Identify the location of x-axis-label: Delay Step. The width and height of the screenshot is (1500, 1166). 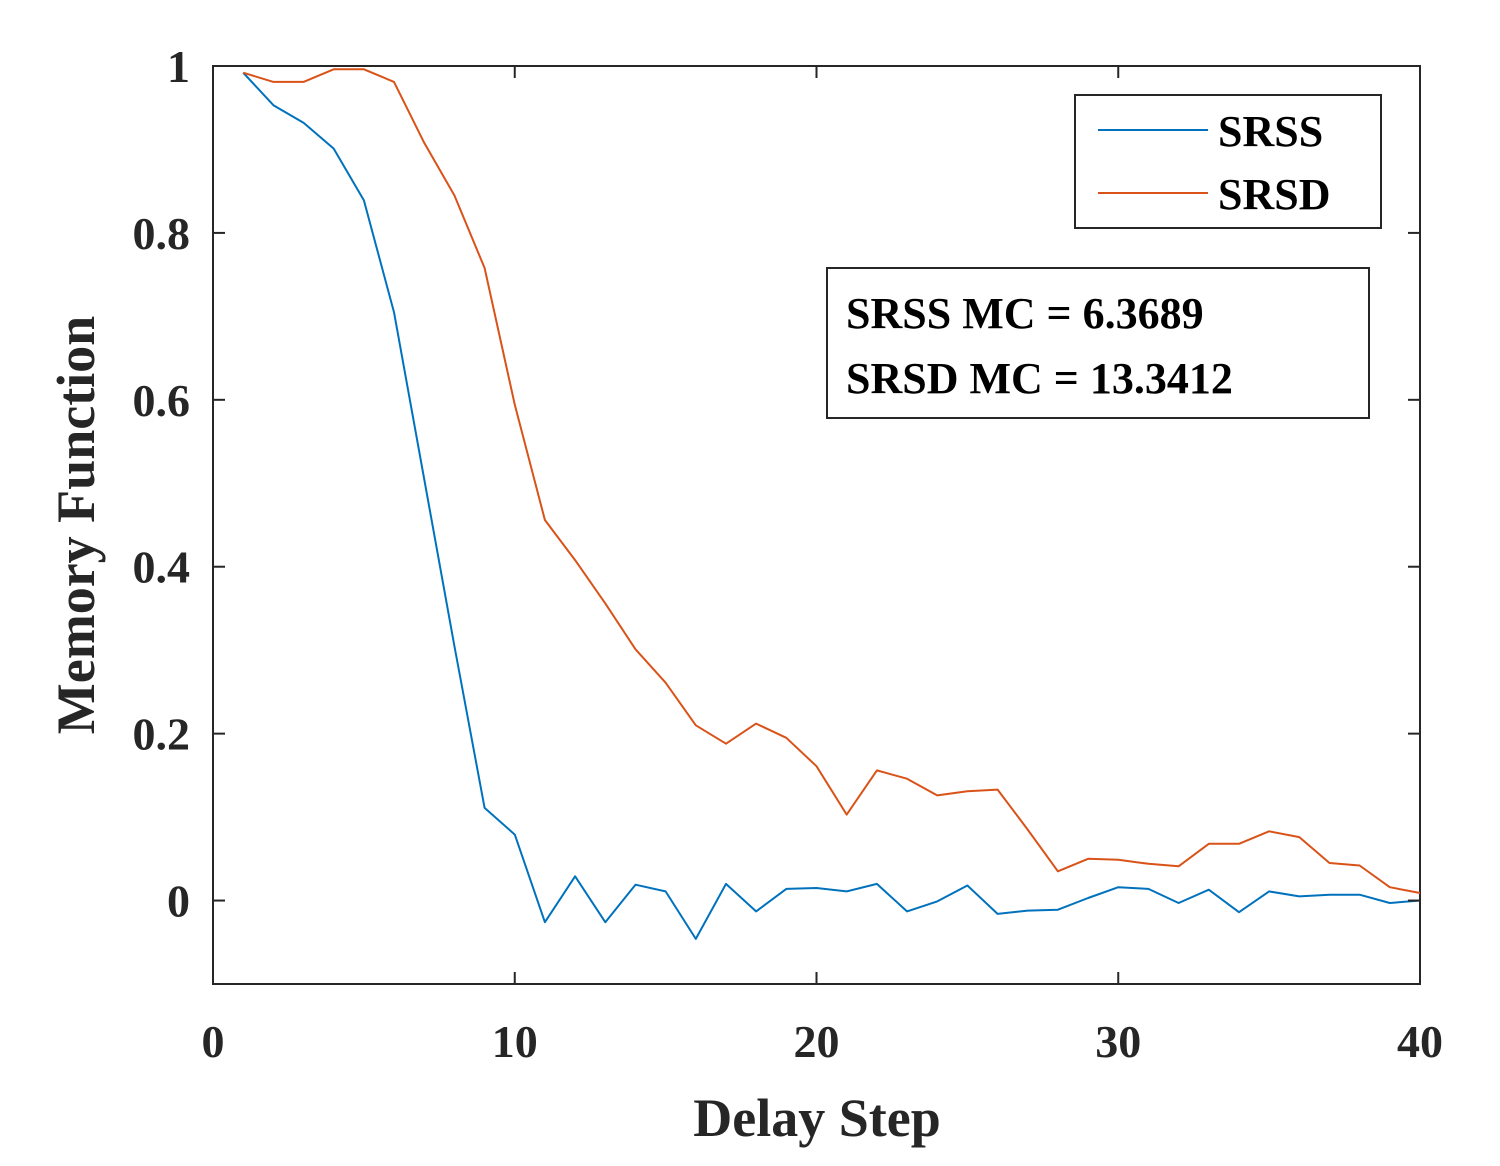
(816, 1118).